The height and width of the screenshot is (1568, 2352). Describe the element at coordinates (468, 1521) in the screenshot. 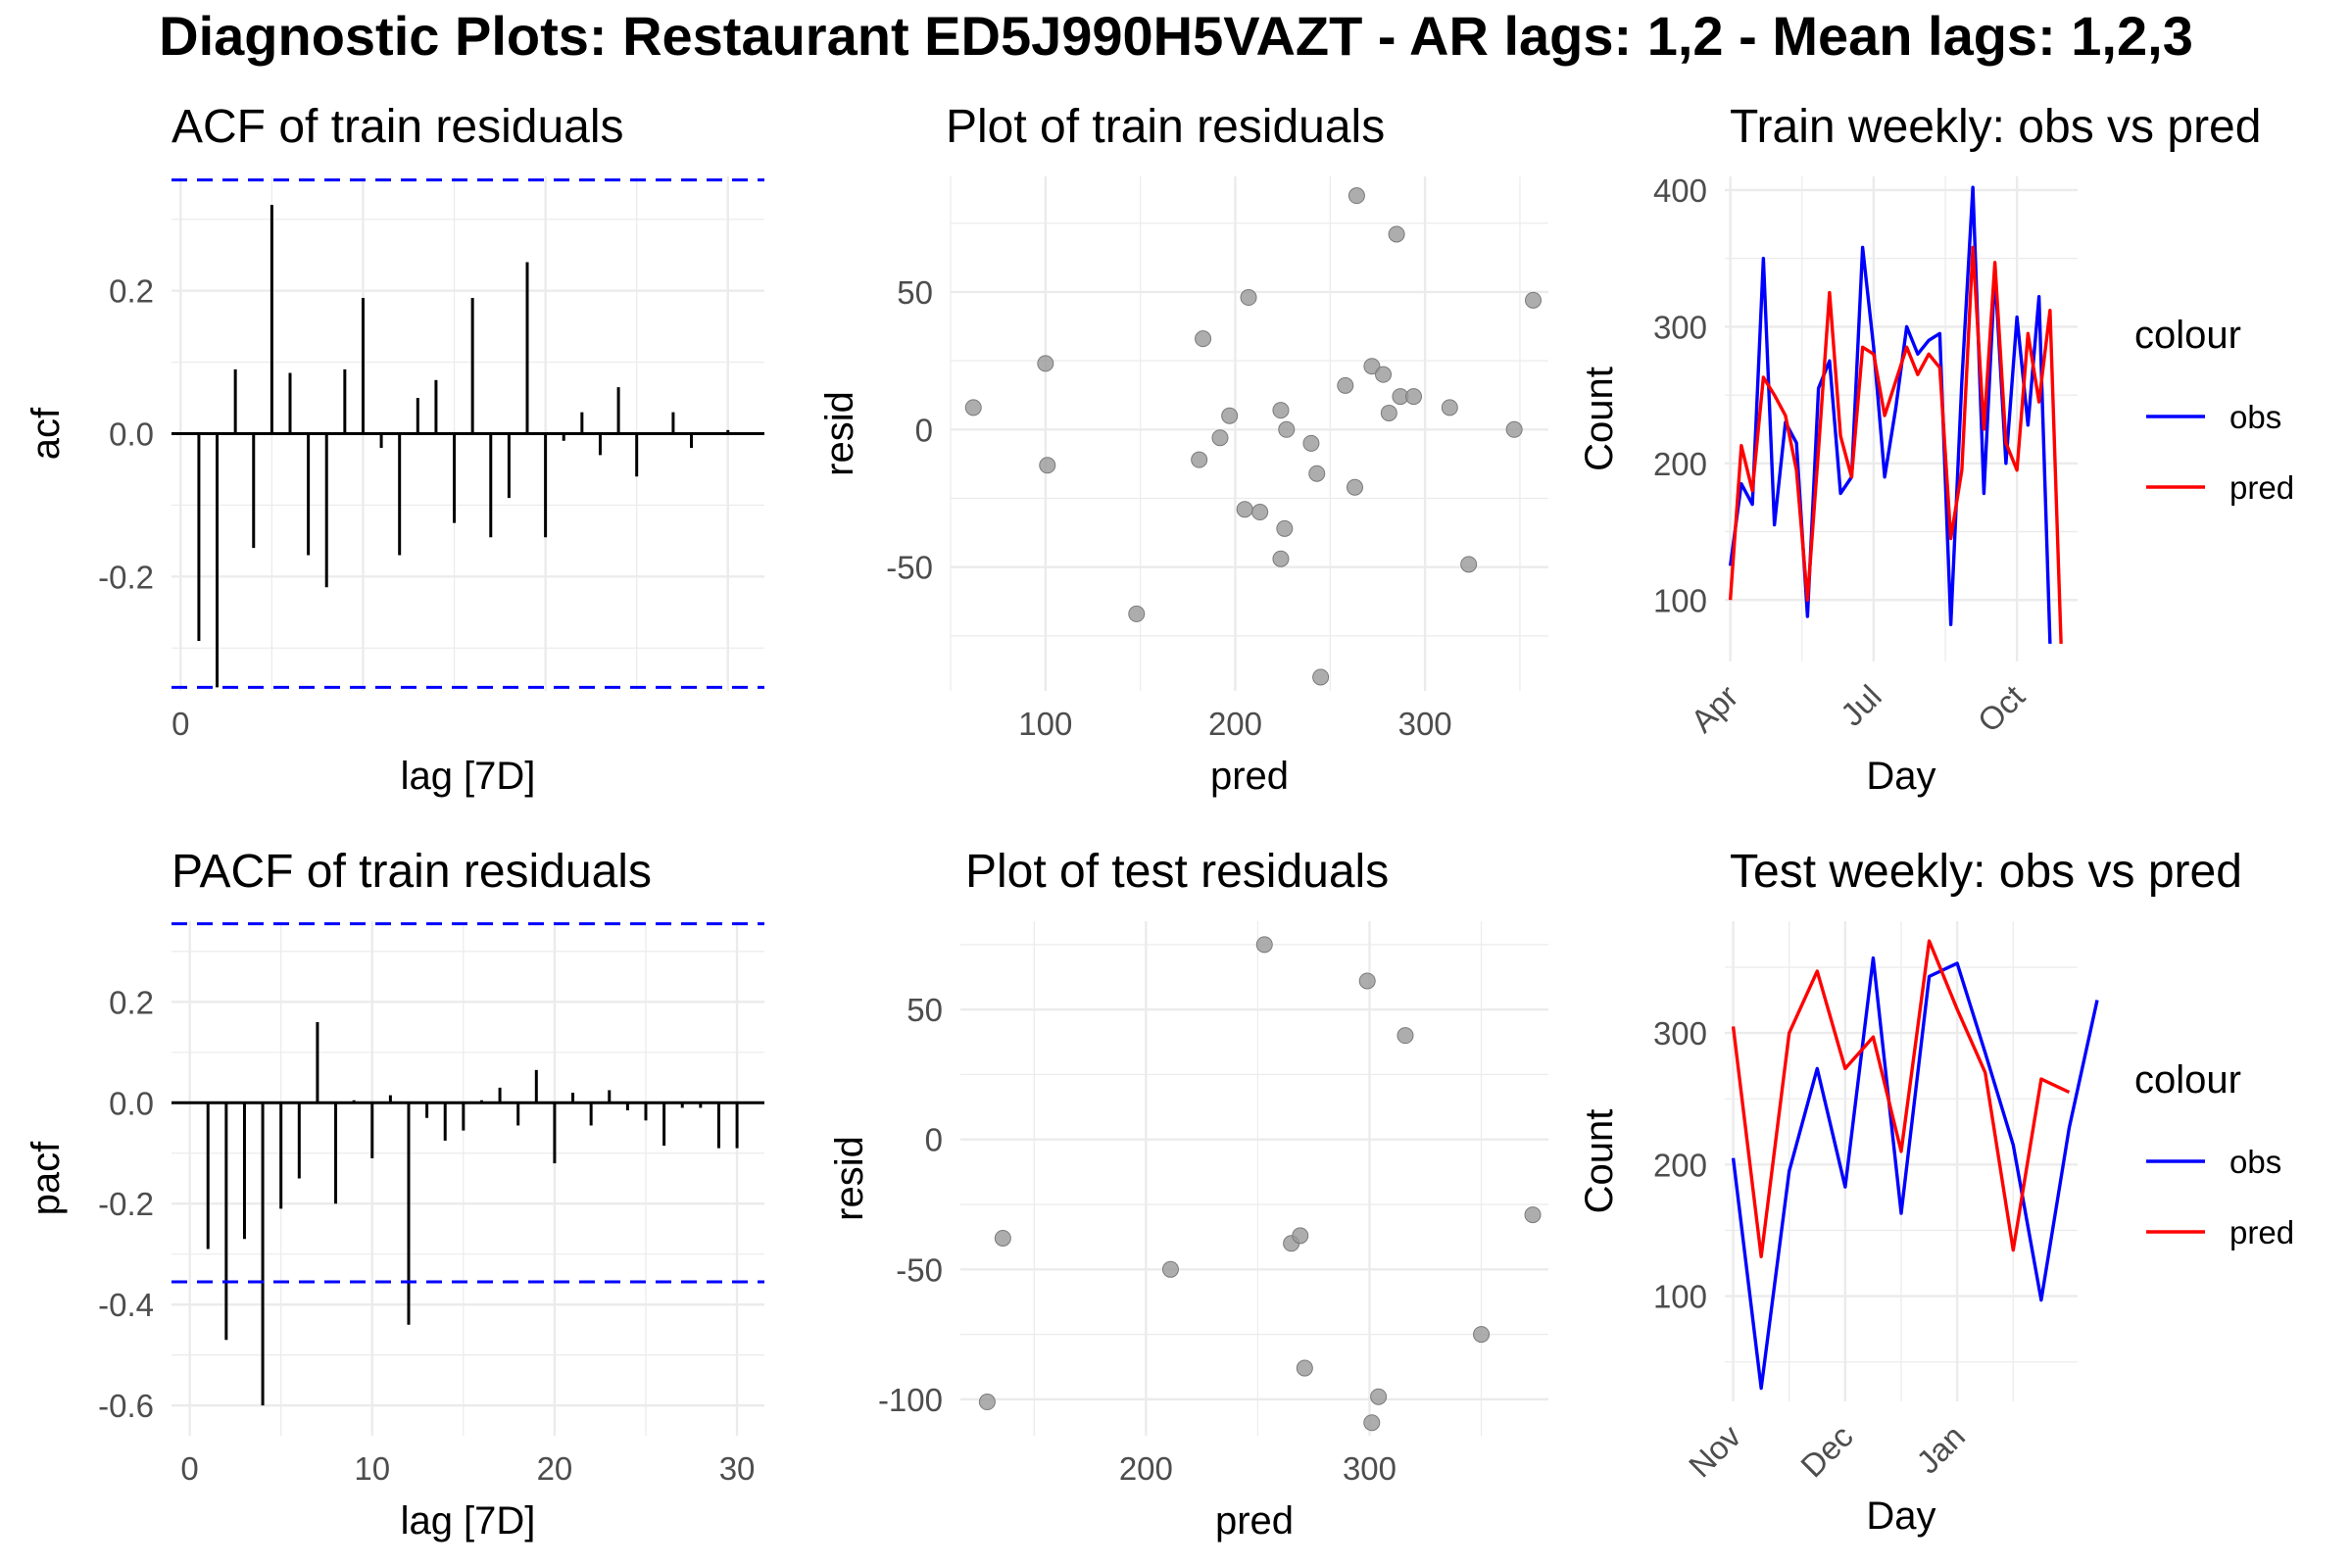

I see `pacf-xlabel: lag [7D]` at that location.